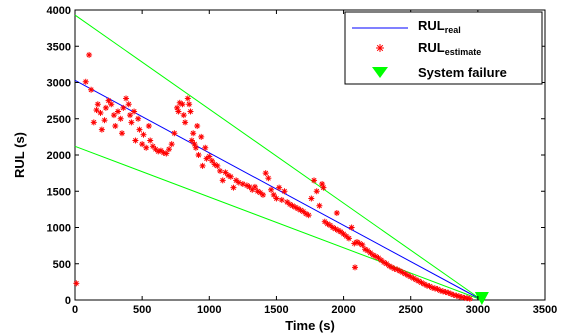  Describe the element at coordinates (75, 310) in the screenshot. I see `x-tick-label: 0` at that location.